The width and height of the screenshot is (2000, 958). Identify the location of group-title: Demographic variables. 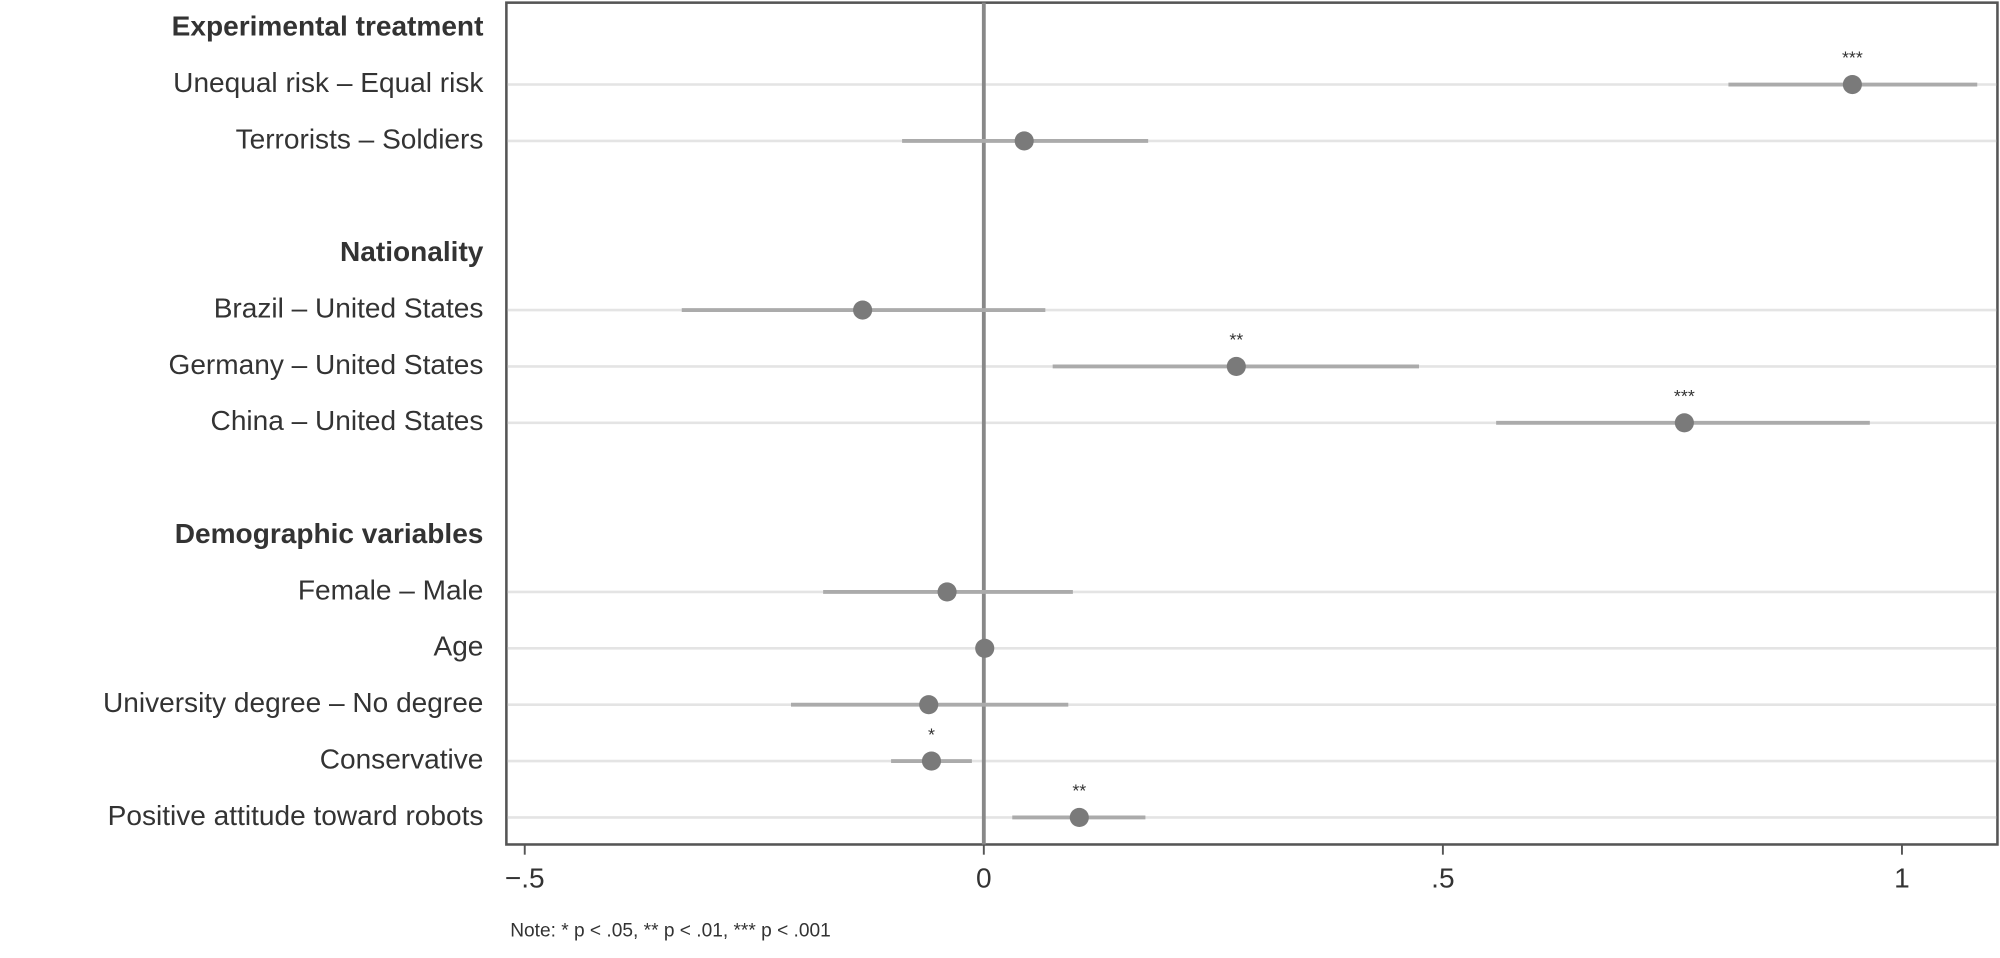
(329, 533).